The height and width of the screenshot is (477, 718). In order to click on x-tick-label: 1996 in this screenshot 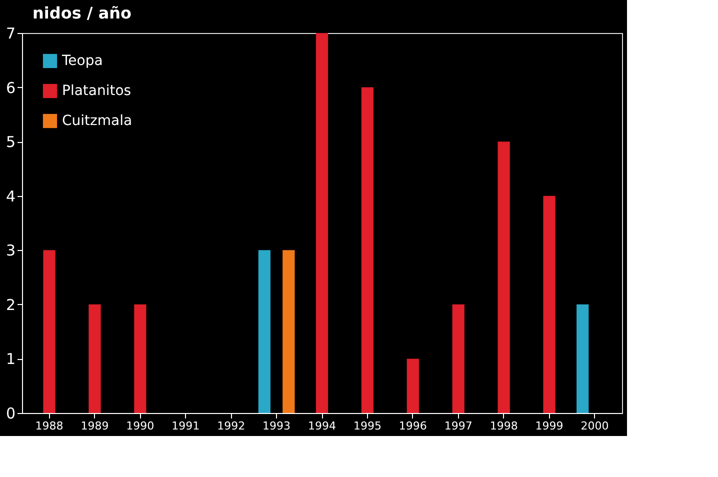, I will do `click(412, 426)`.